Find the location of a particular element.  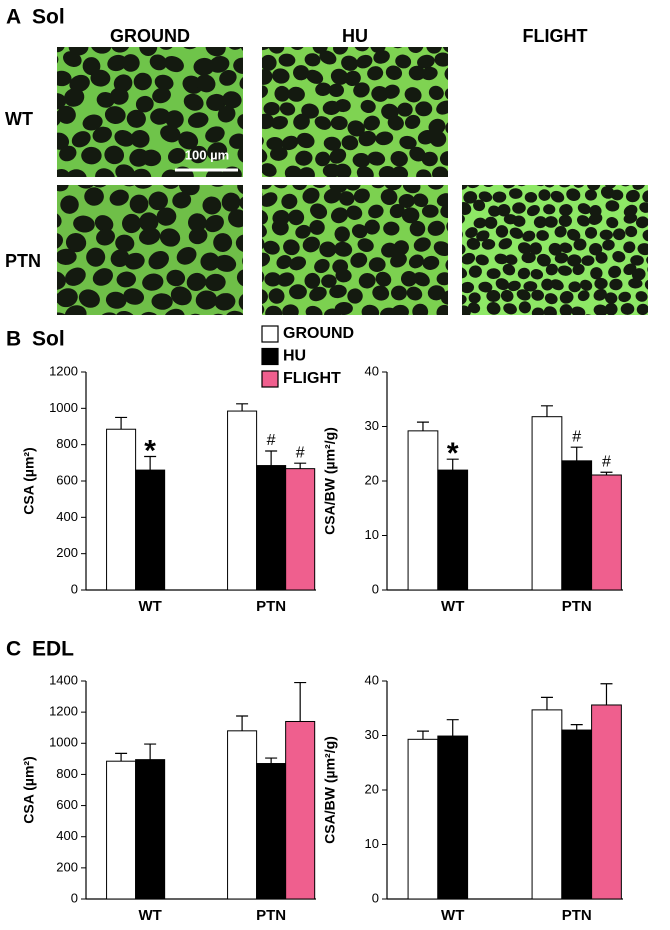

bar-chart: 0 200 400 600 800 1000 1200 1400 CSA (µm²) WT PTN is located at coordinates (168, 798).